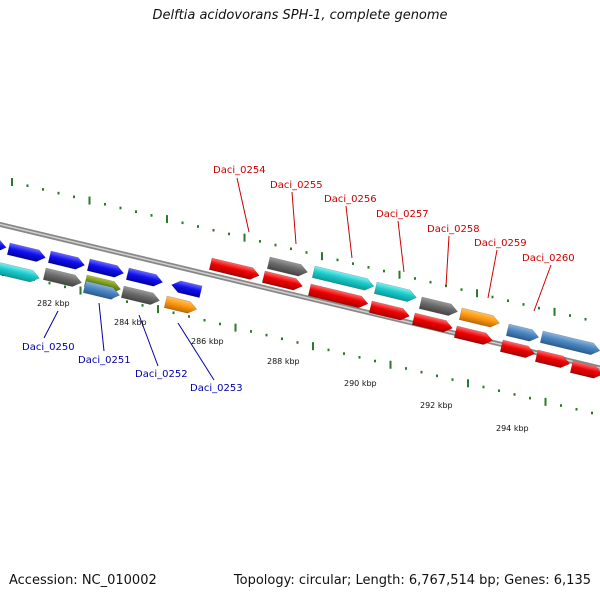 This screenshot has width=600, height=600. What do you see at coordinates (548, 258) in the screenshot?
I see `gene-label-daci-0260: Daci_0260` at bounding box center [548, 258].